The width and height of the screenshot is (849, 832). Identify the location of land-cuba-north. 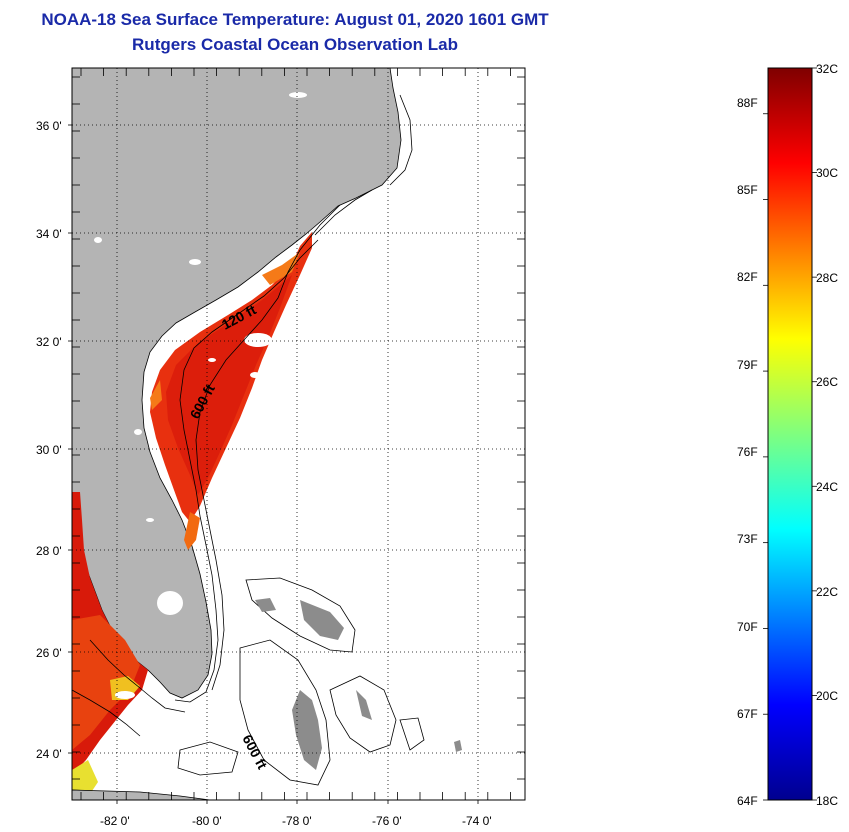
(141, 794).